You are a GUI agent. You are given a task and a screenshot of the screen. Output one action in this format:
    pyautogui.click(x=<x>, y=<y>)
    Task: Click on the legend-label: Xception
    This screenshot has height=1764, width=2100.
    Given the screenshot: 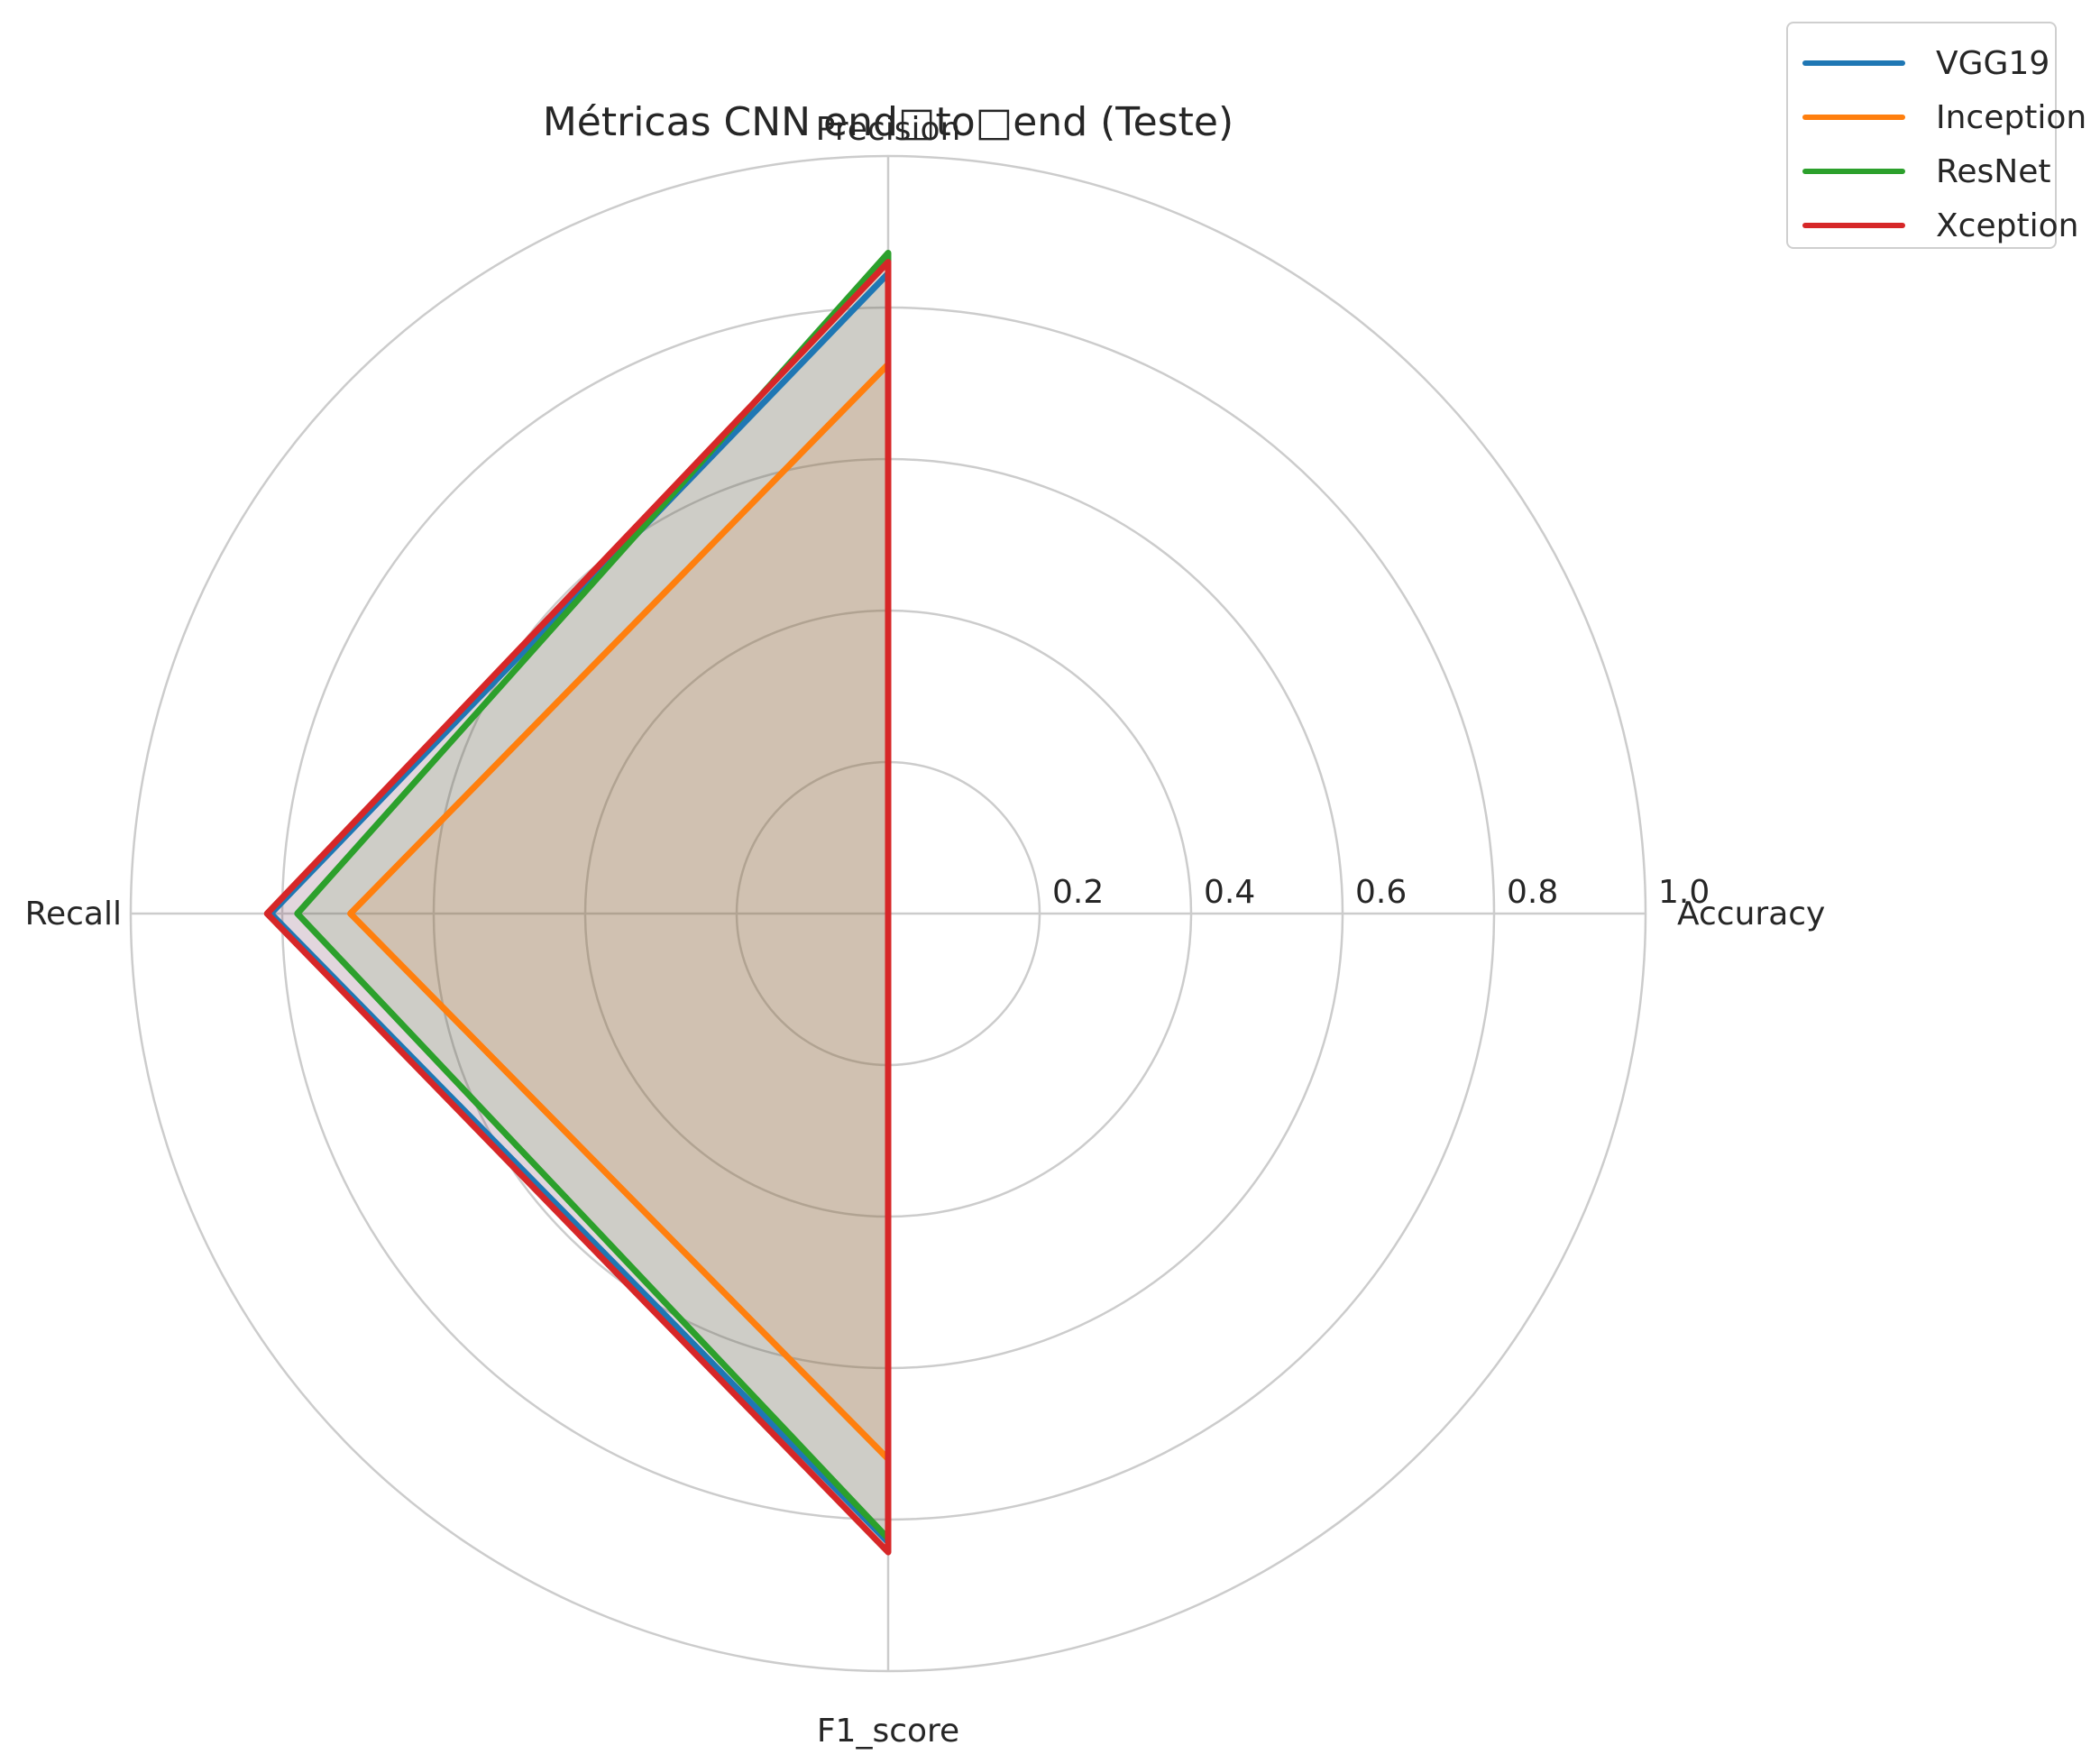 What is the action you would take?
    pyautogui.click(x=2007, y=225)
    